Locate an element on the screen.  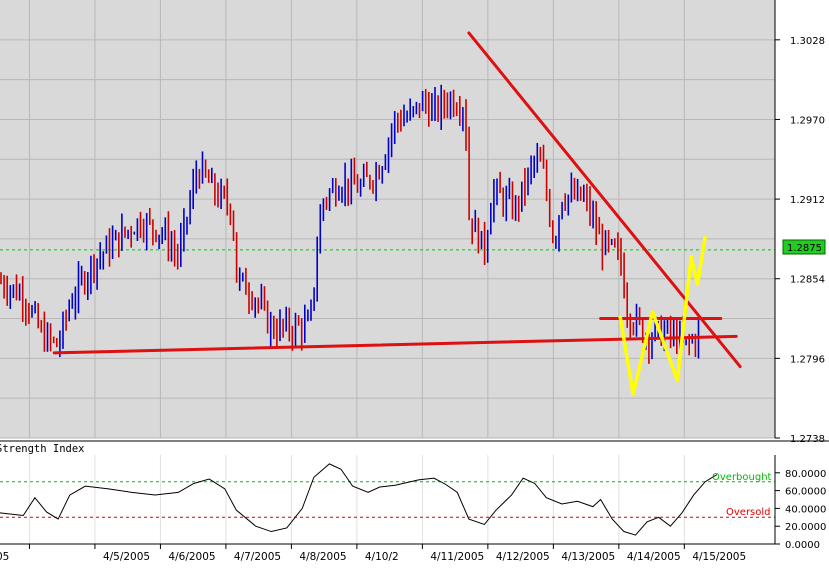
rsi-series-line is located at coordinates (359, 499).